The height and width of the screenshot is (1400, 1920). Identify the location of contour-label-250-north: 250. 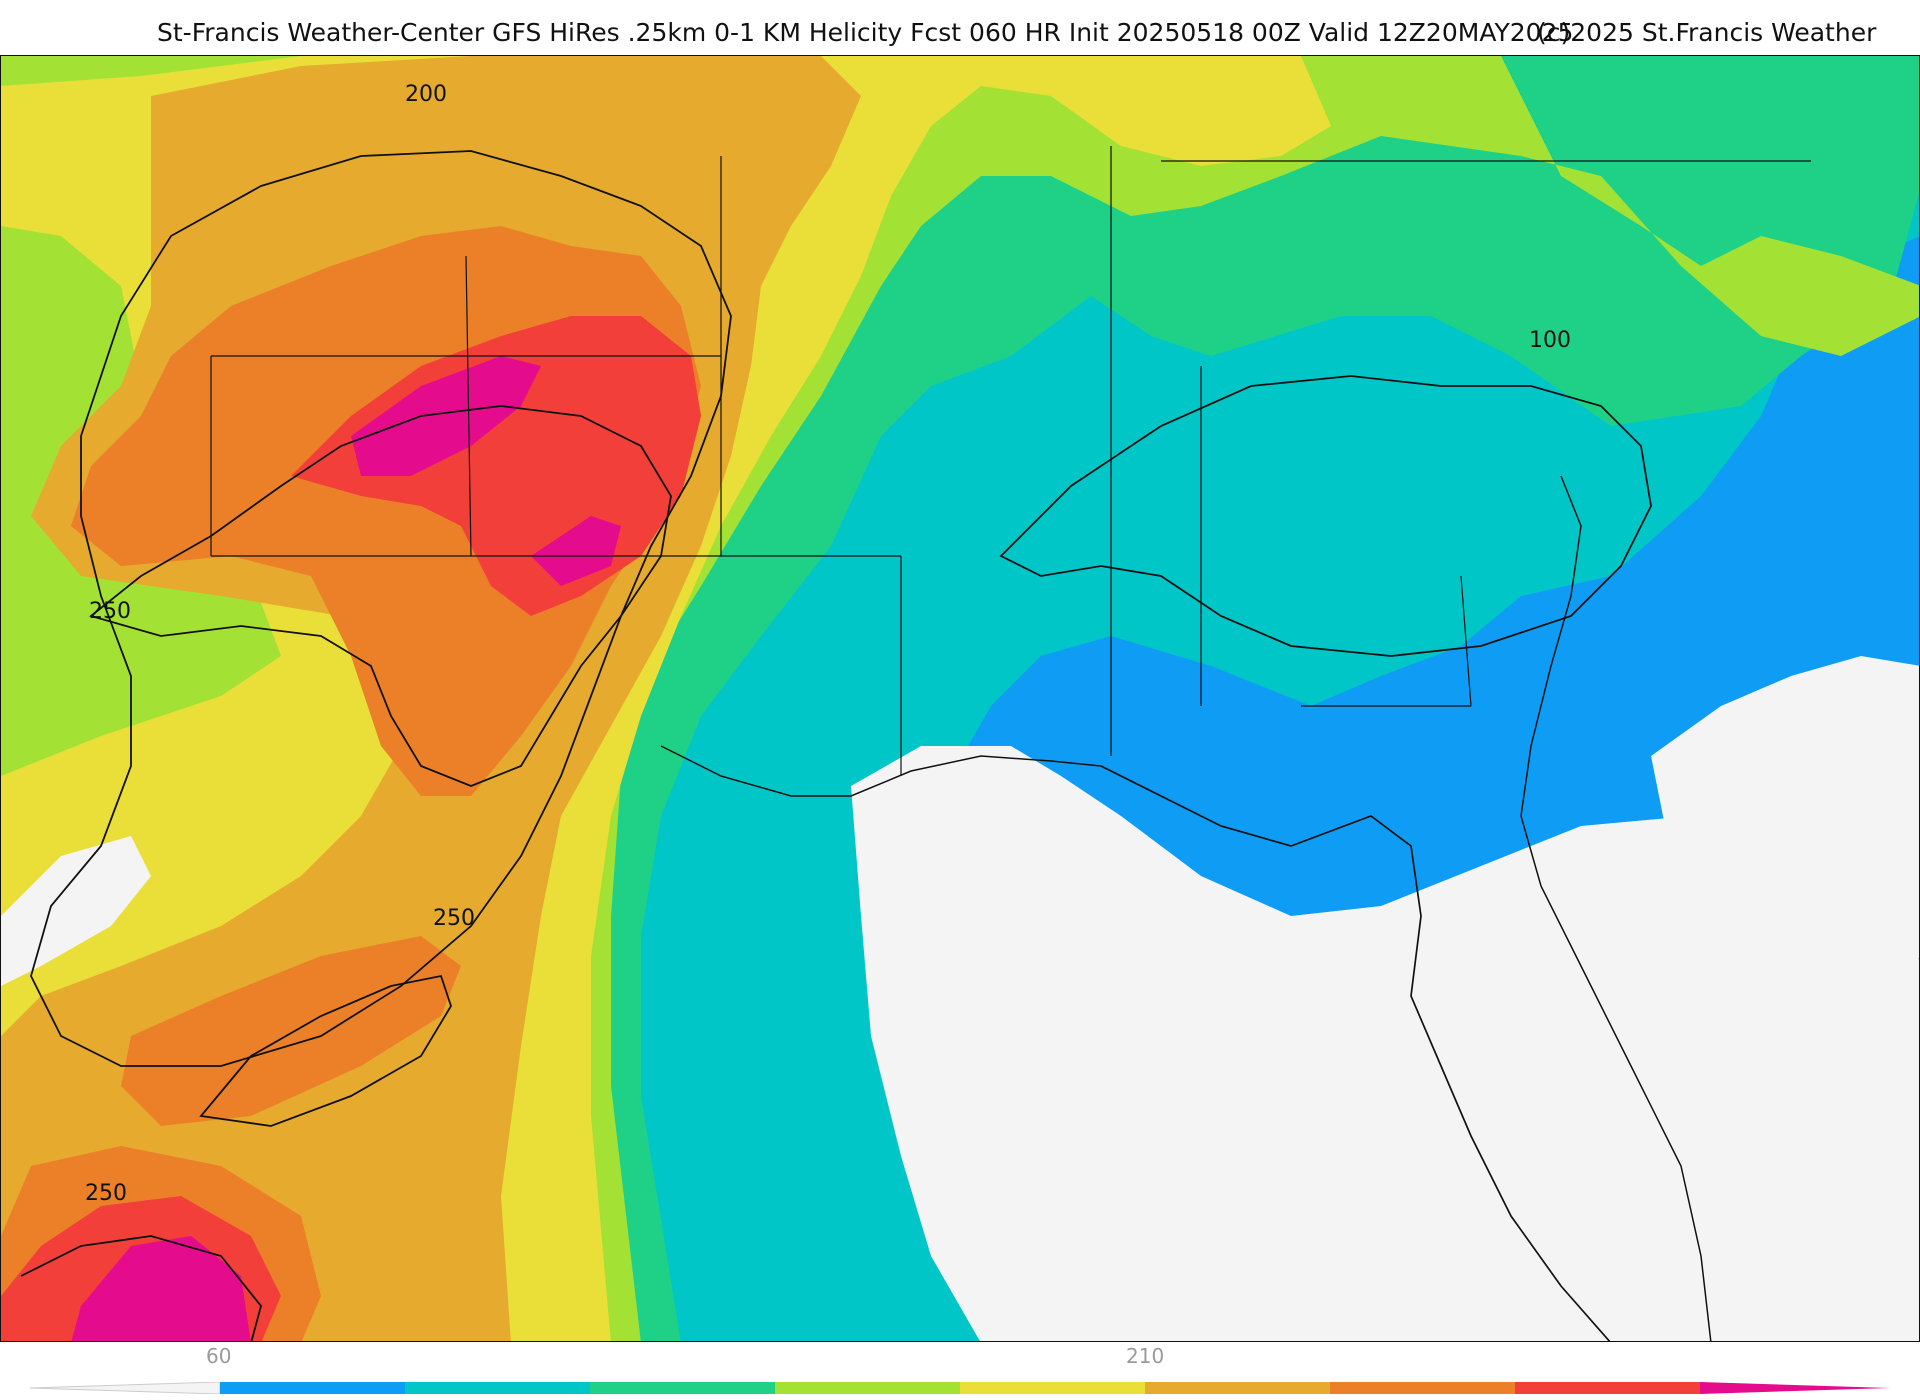
(110, 611).